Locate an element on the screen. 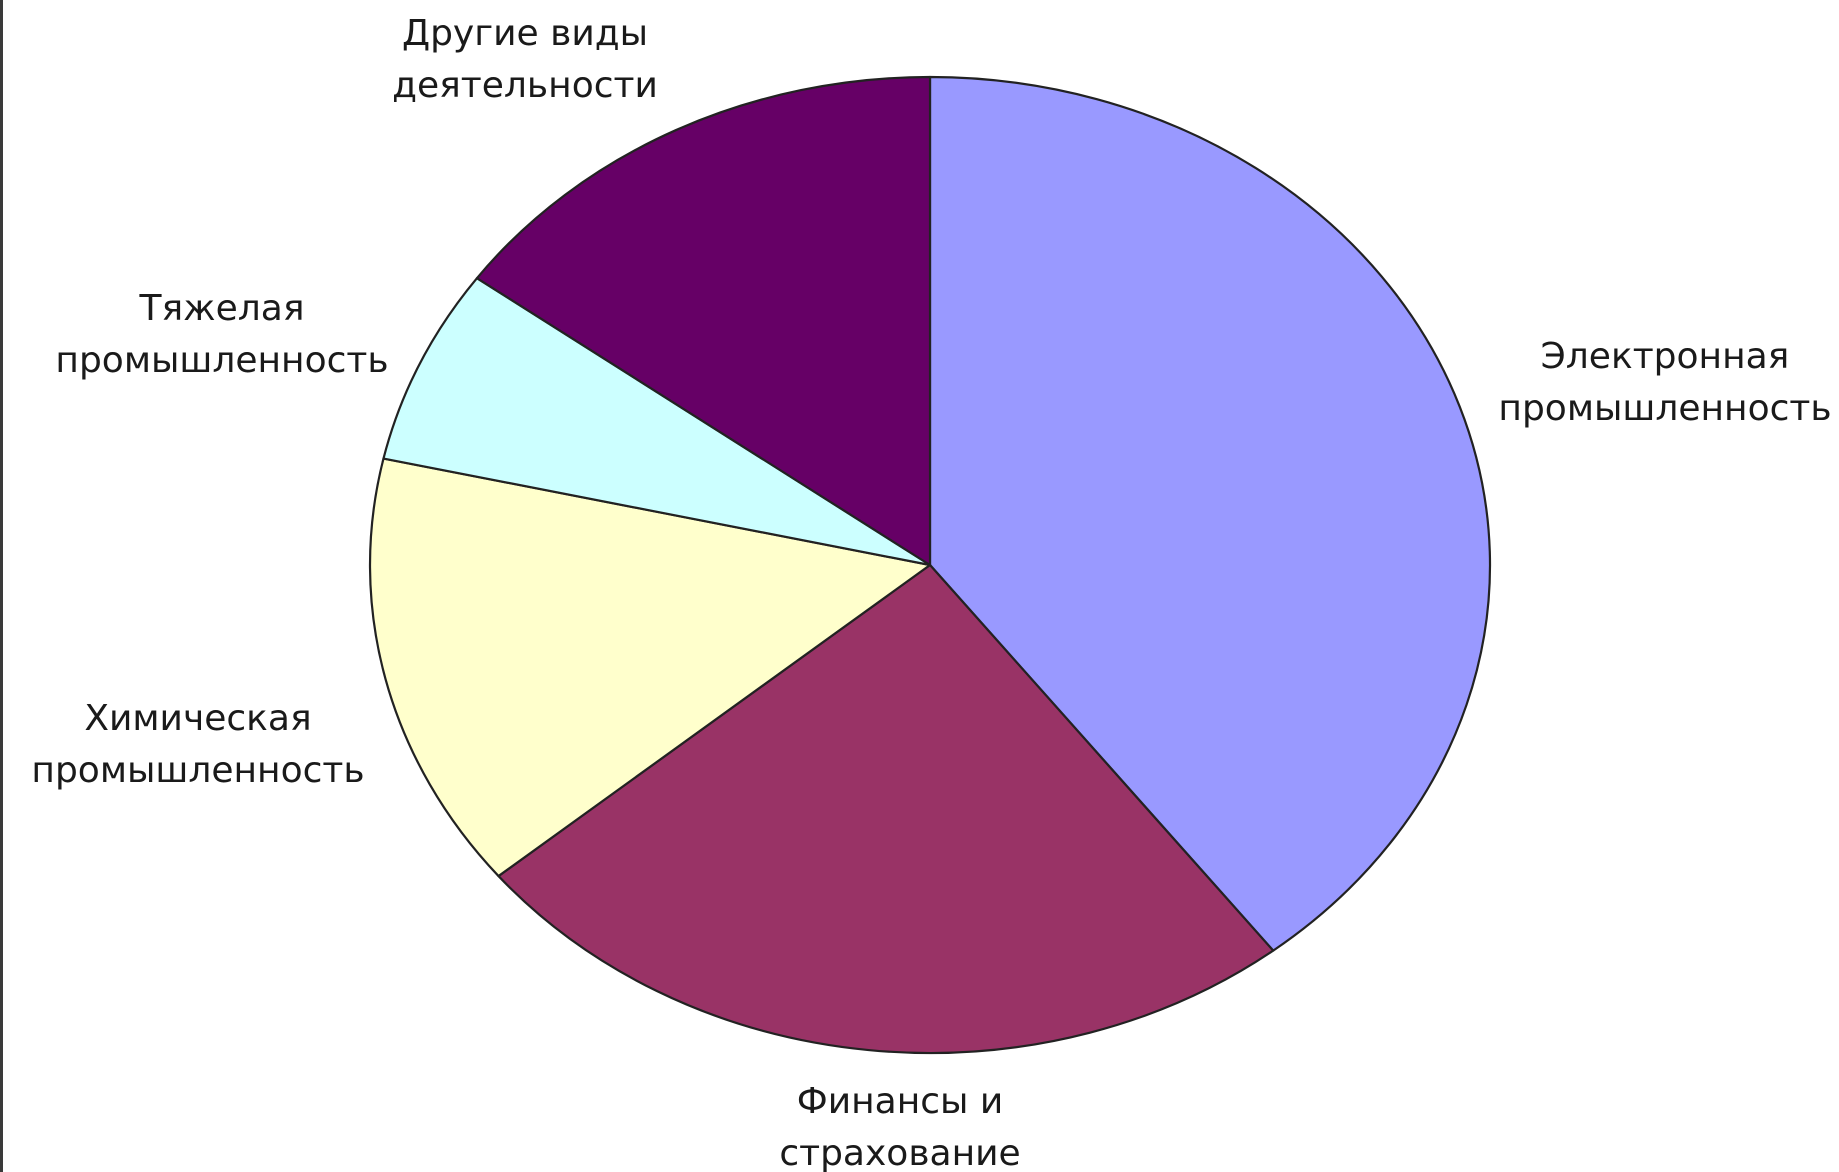  slice-label-1: Электронная промышленность is located at coordinates (1664, 382).